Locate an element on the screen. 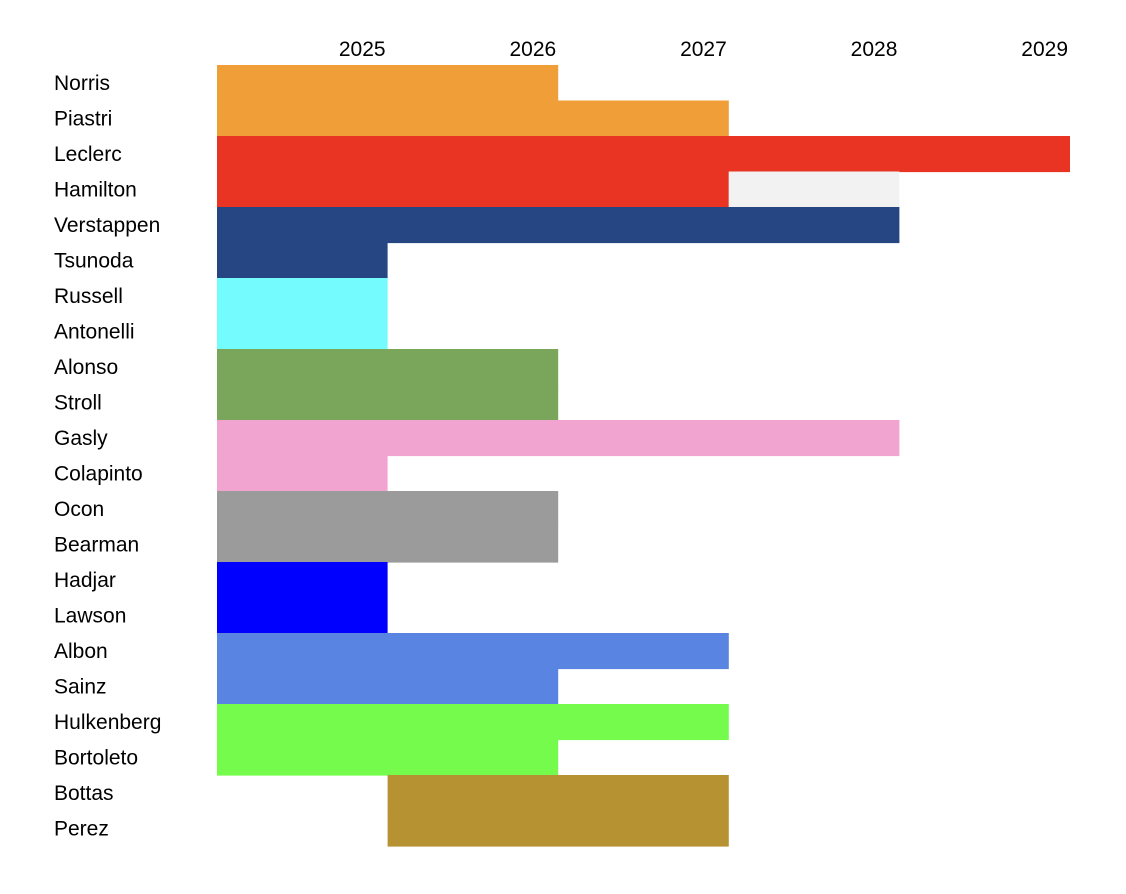  driver-label-bottas: Bottas is located at coordinates (84, 793).